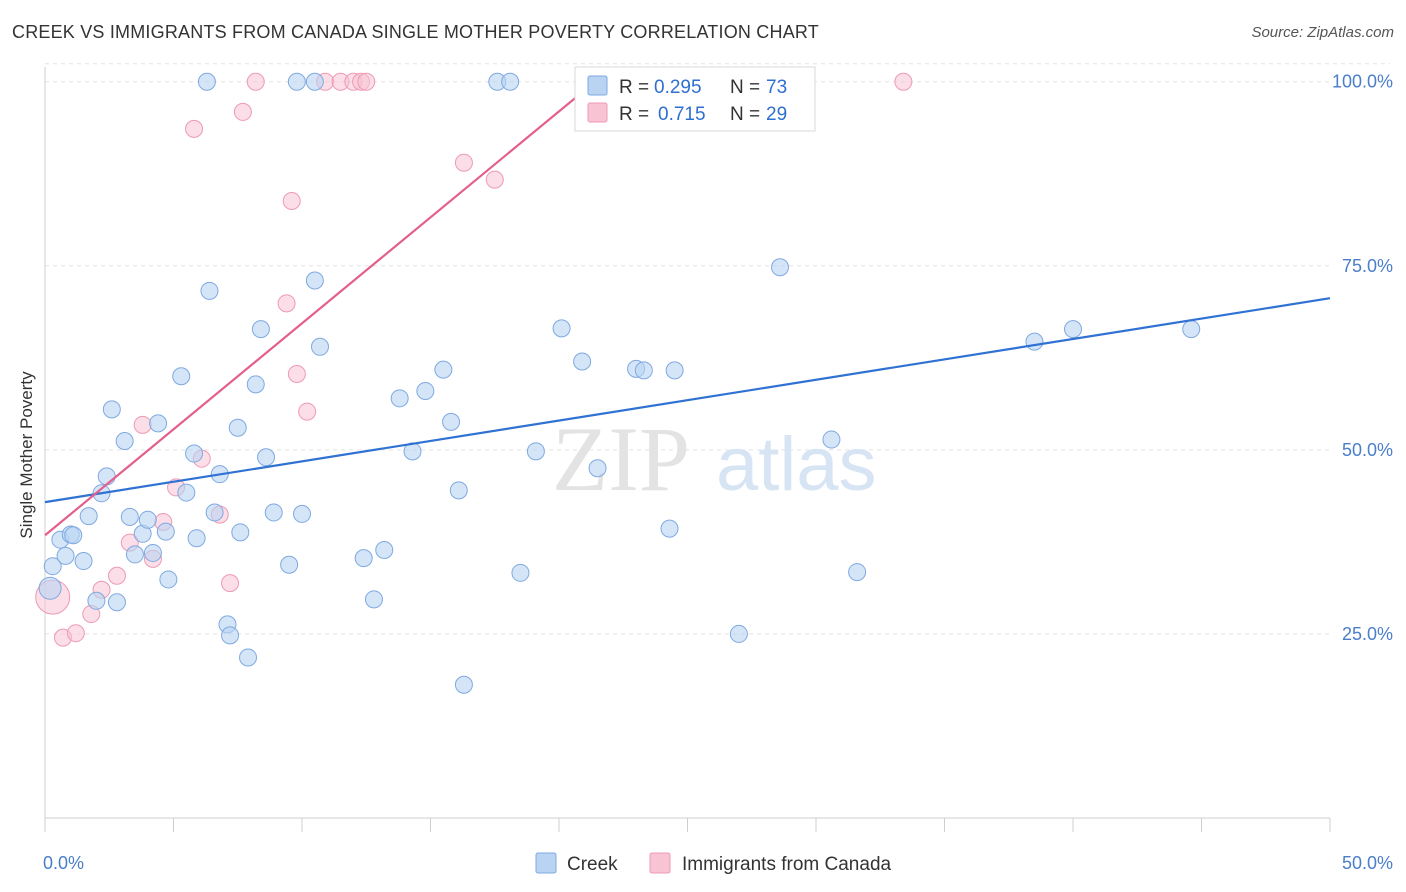 The height and width of the screenshot is (892, 1406). Describe the element at coordinates (695, 99) in the screenshot. I see `legend-frame` at that location.